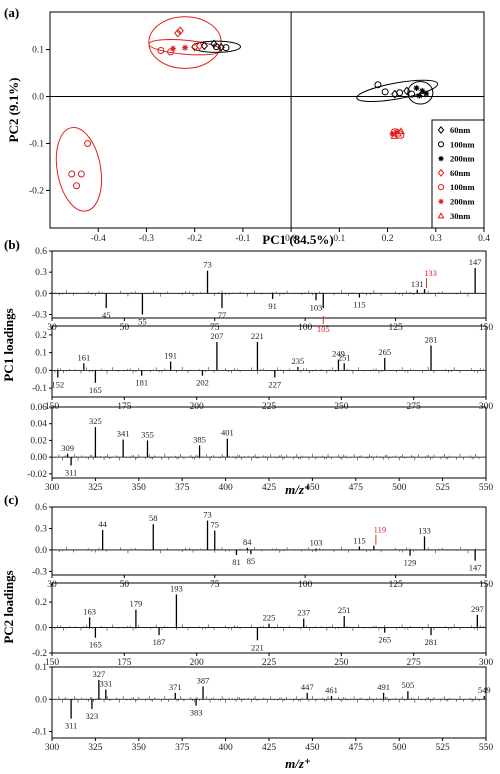 The height and width of the screenshot is (774, 500). What do you see at coordinates (95, 645) in the screenshot?
I see `pc2-row2-peak-label: 165` at bounding box center [95, 645].